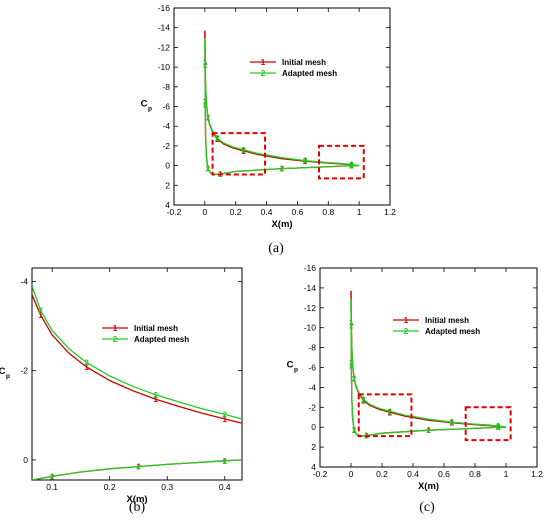 This screenshot has height=524, width=550. I want to click on x-tick-label: 0.3, so click(167, 487).